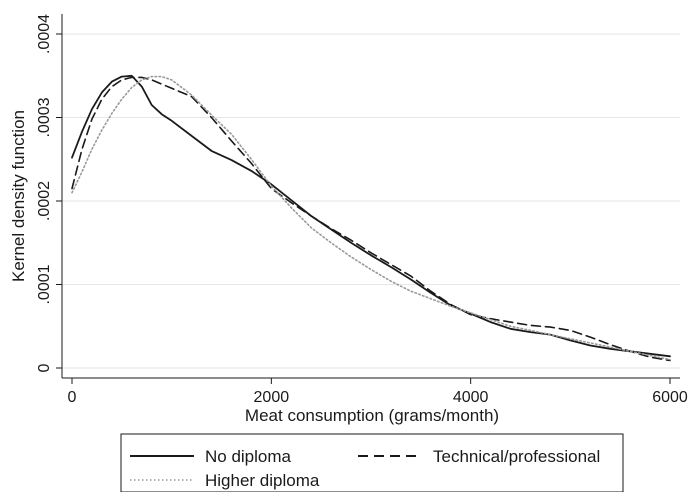 This screenshot has width=692, height=492. I want to click on legend-label-higher-diploma: Higher diploma, so click(262, 480).